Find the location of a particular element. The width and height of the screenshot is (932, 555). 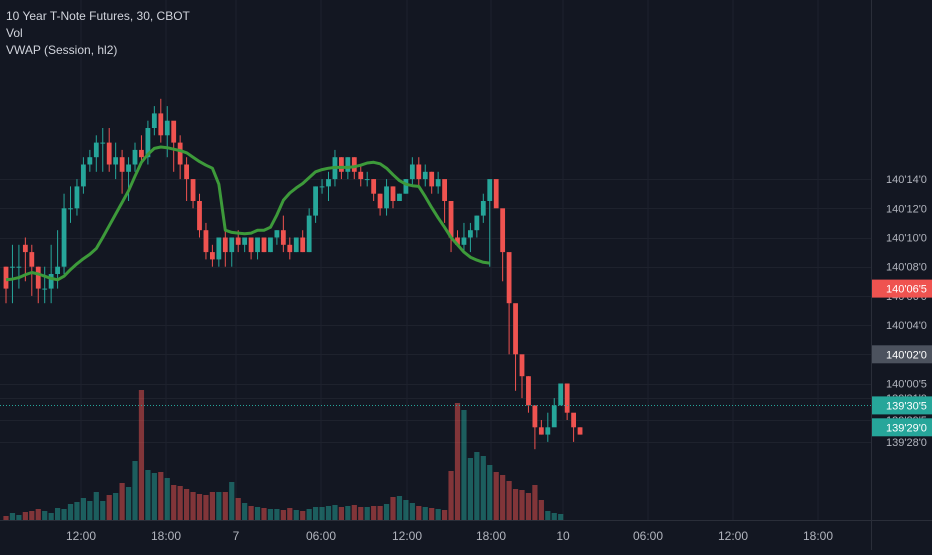

price-label-text: 140'02'0 is located at coordinates (906, 355).